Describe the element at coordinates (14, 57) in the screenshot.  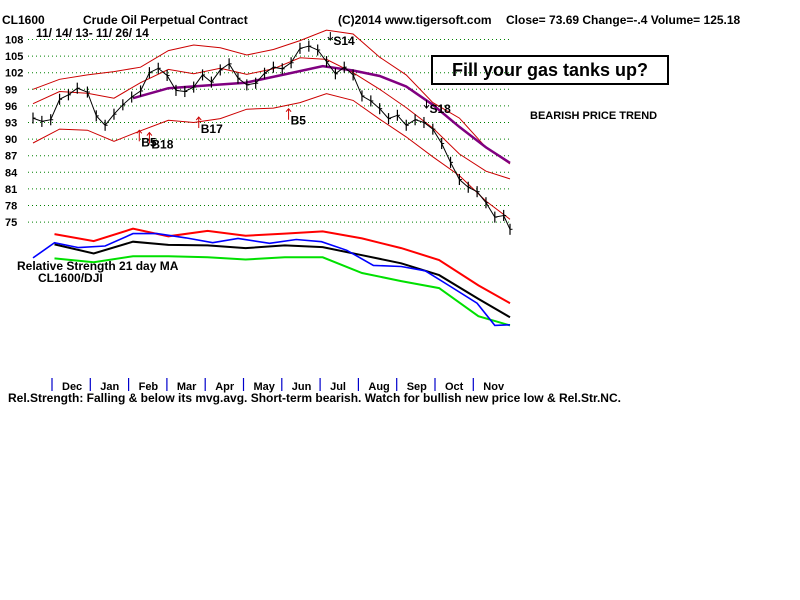
I see `y-tick-label: 105` at that location.